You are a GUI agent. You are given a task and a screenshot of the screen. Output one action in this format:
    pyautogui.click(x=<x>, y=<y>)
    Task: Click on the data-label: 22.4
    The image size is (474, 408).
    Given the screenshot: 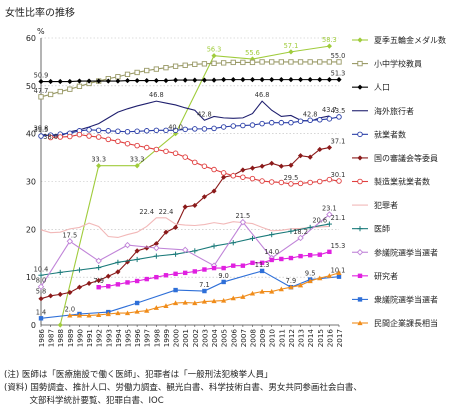 What is the action you would take?
    pyautogui.click(x=166, y=212)
    